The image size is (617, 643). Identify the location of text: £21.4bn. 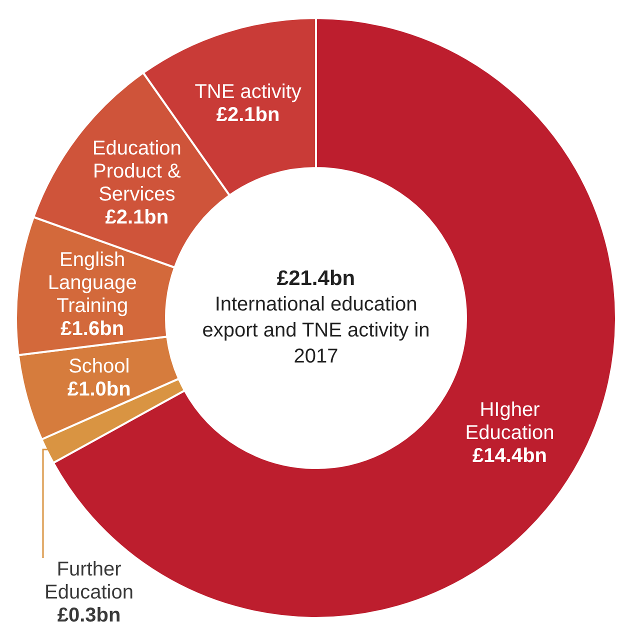
(316, 278).